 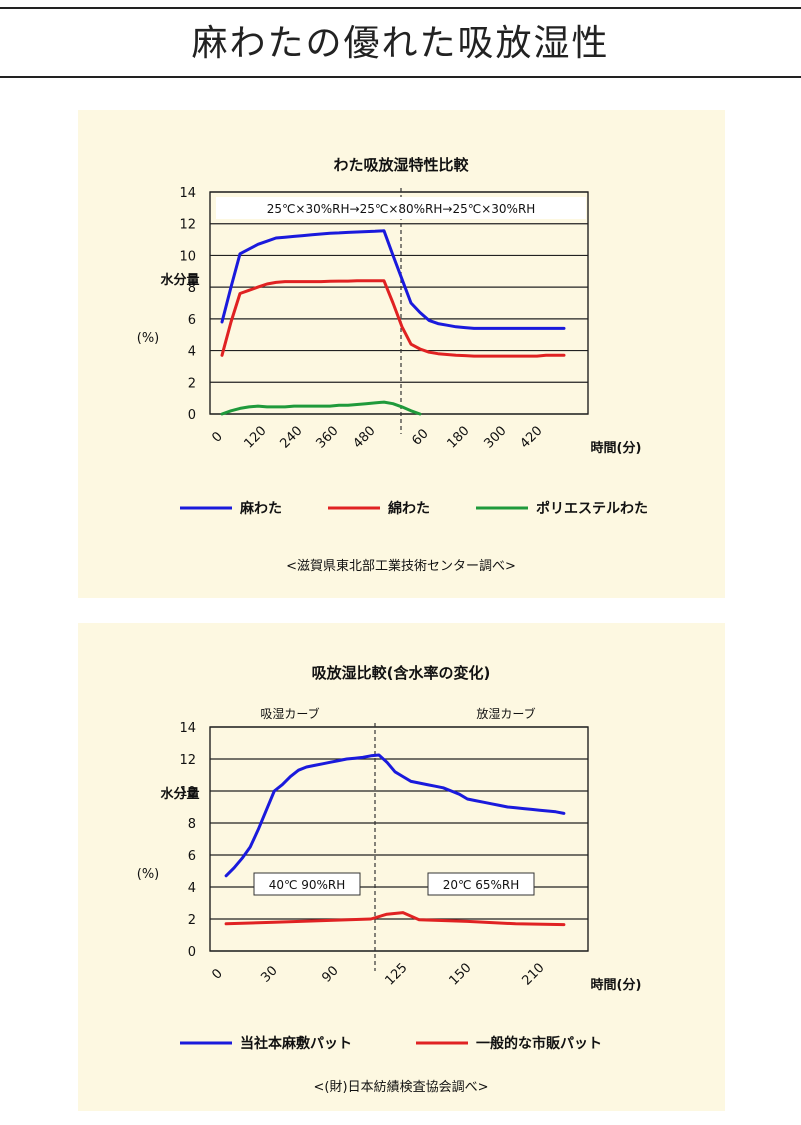 I want to click on header-top-rule, so click(x=400, y=8).